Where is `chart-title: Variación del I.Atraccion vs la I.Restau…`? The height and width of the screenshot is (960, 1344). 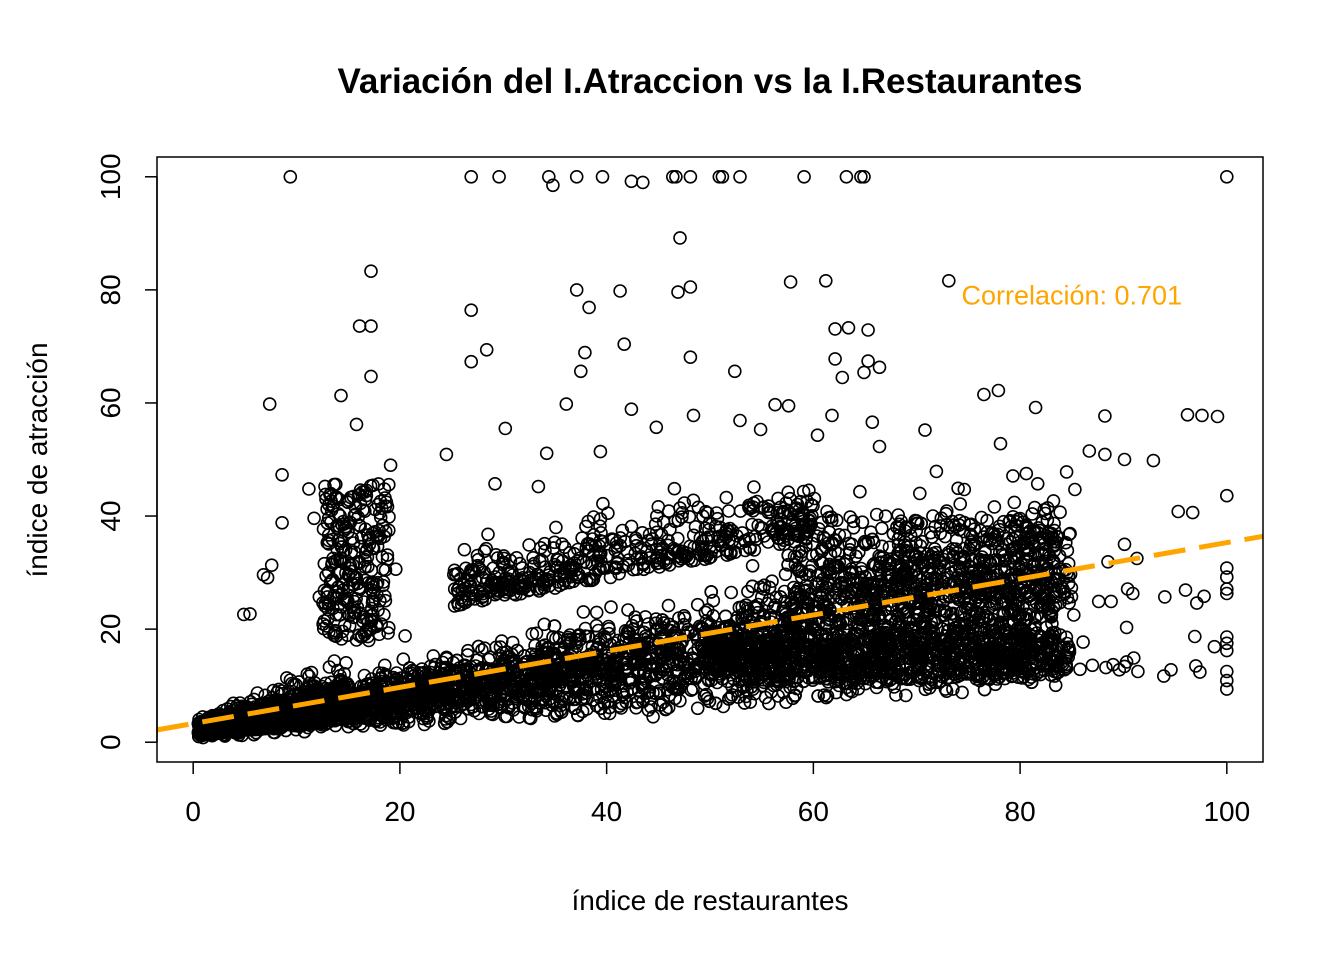
chart-title: Variación del I.Atraccion vs la I.Restau… is located at coordinates (709, 81).